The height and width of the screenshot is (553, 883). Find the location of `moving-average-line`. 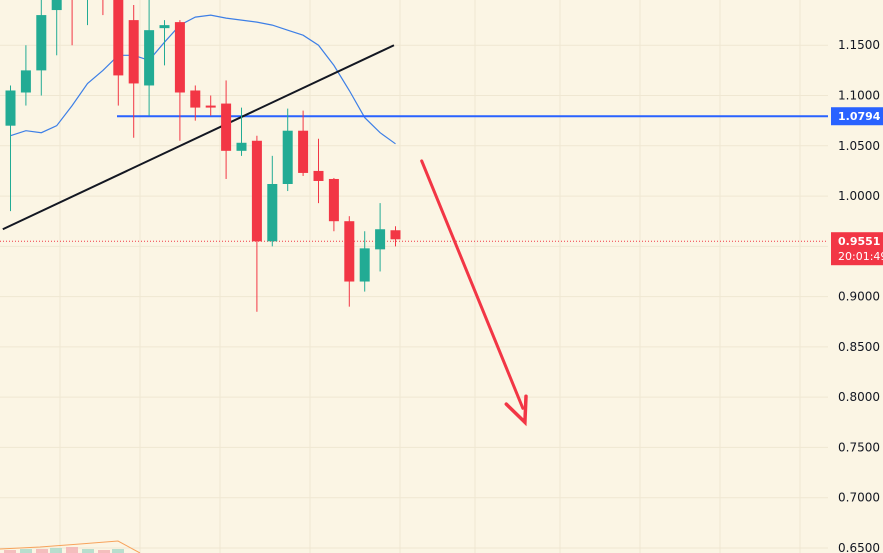

moving-average-line is located at coordinates (203, 79).